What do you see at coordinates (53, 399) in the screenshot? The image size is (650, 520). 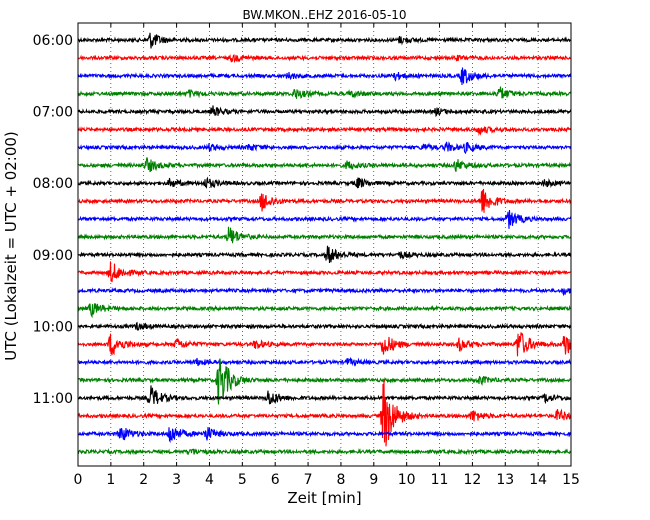 I see `y-tick-label: 11:00` at bounding box center [53, 399].